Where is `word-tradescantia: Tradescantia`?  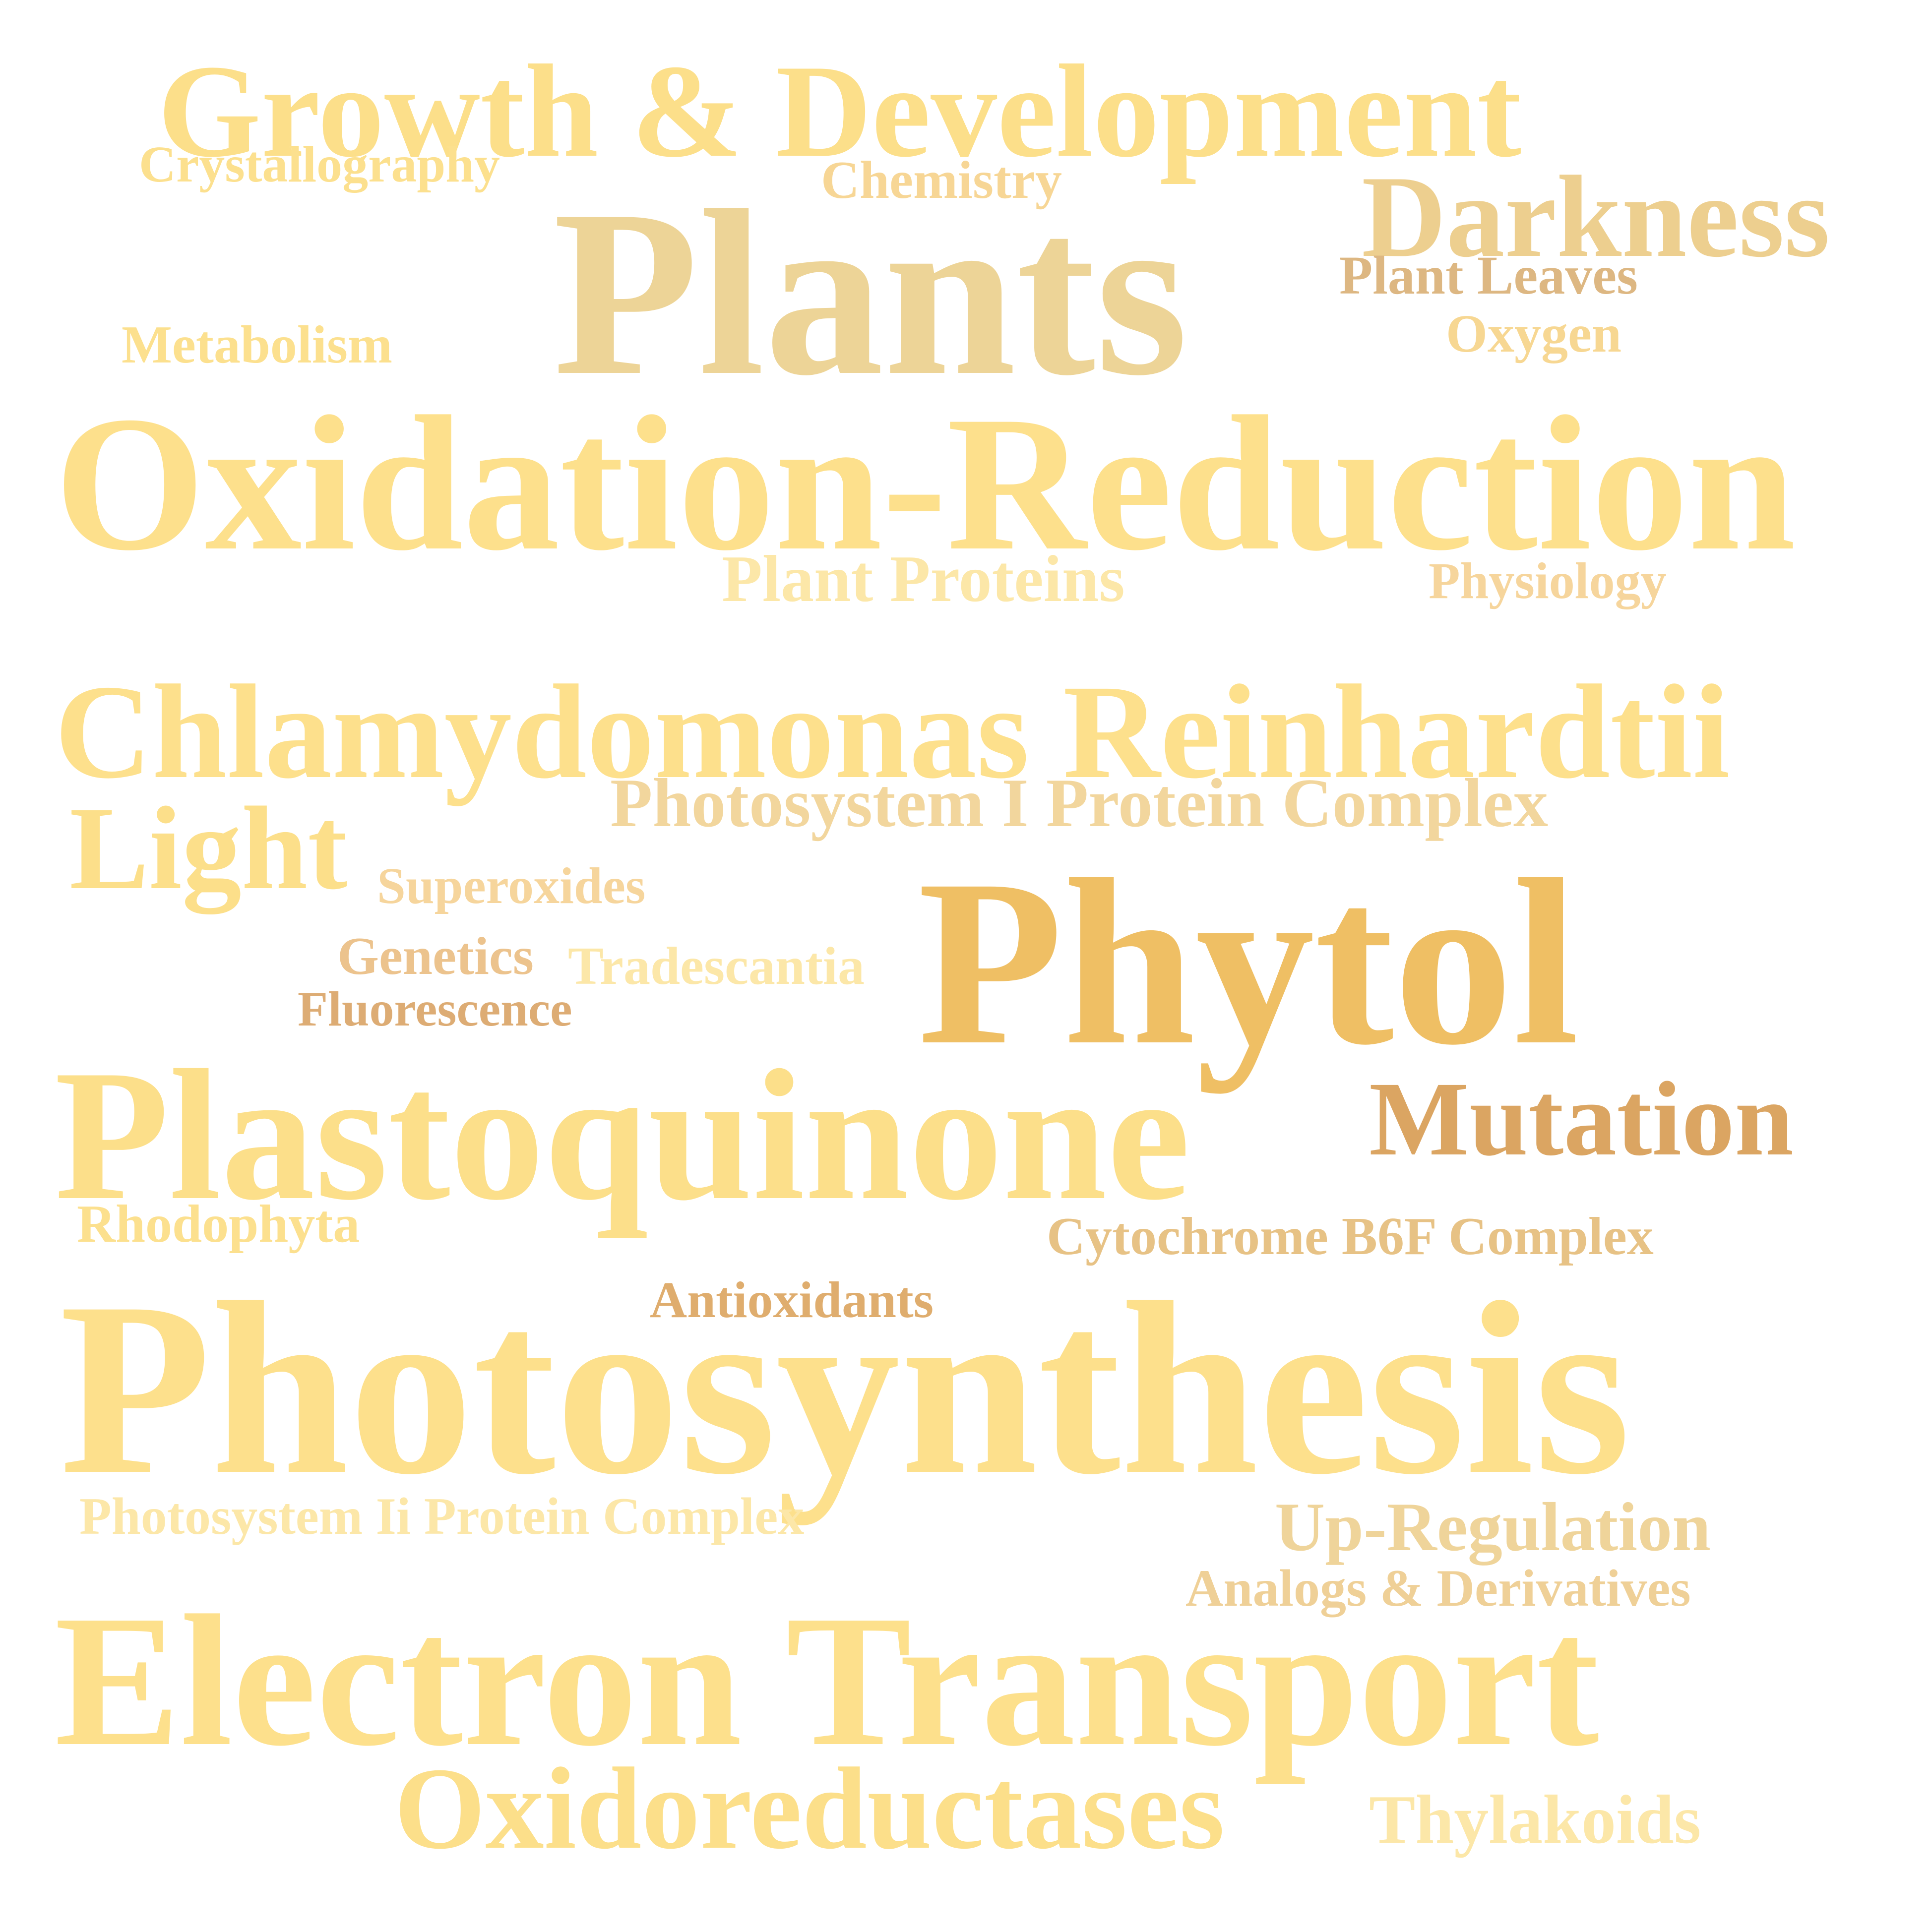 word-tradescantia: Tradescantia is located at coordinates (716, 966).